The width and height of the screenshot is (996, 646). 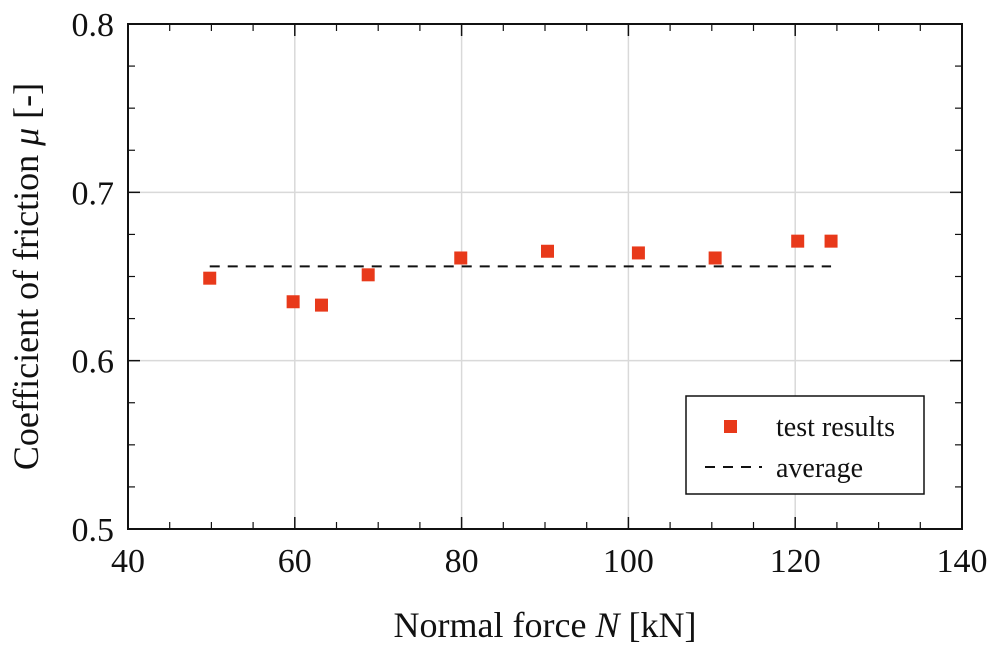 I want to click on x-tick-label: 80, so click(x=462, y=561).